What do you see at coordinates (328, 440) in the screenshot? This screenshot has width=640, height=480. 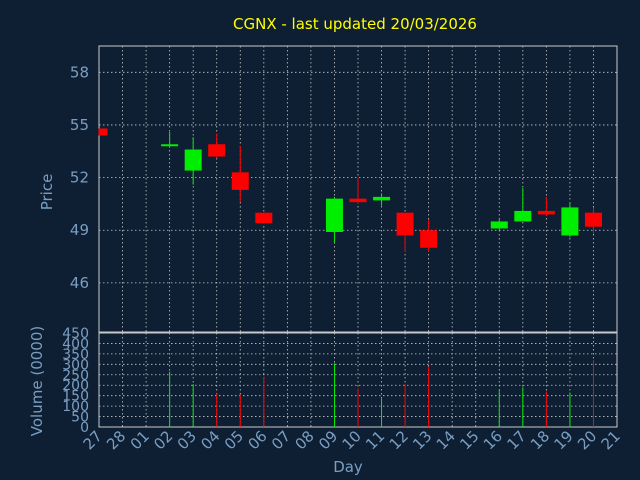 I see `x-tick-label: 09` at bounding box center [328, 440].